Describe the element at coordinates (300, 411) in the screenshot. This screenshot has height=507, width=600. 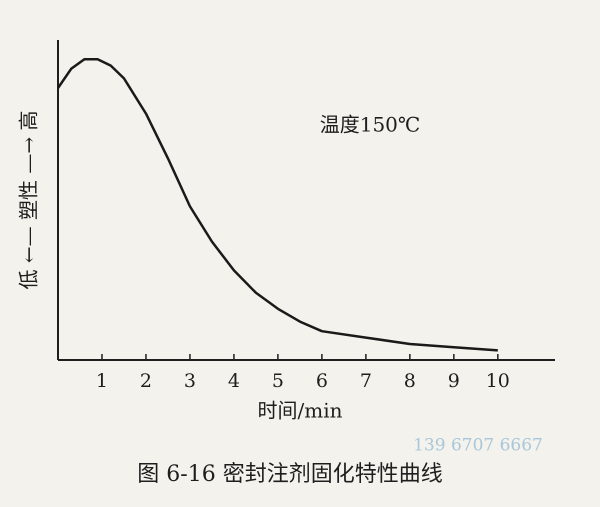
I see `x-axis-label: 时间/min` at that location.